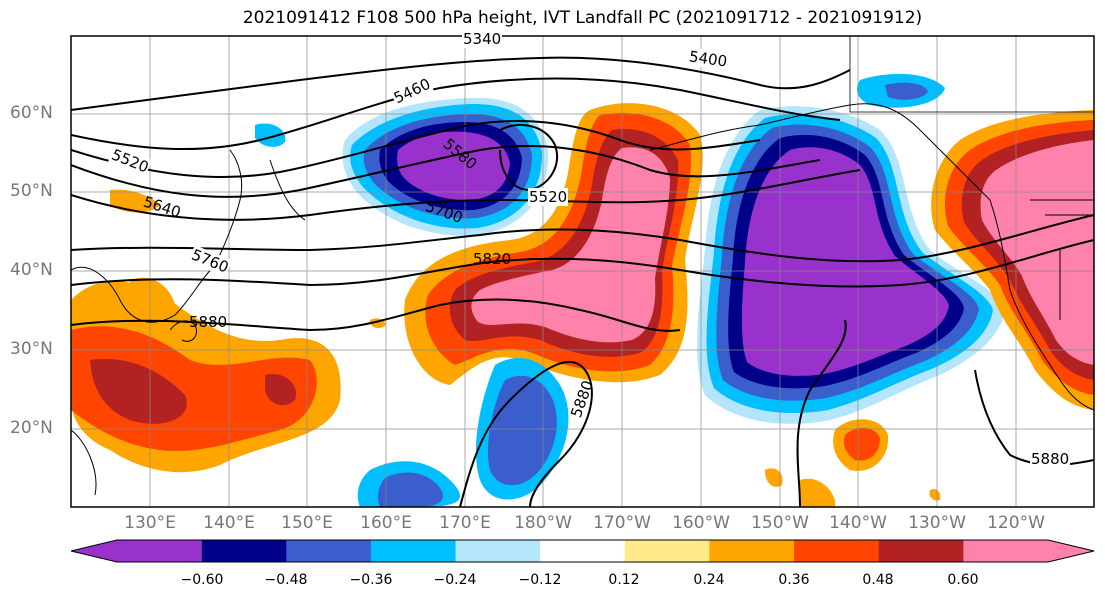 Image resolution: width=1105 pixels, height=601 pixels. Describe the element at coordinates (492, 259) in the screenshot. I see `contour-label: 5820` at that location.